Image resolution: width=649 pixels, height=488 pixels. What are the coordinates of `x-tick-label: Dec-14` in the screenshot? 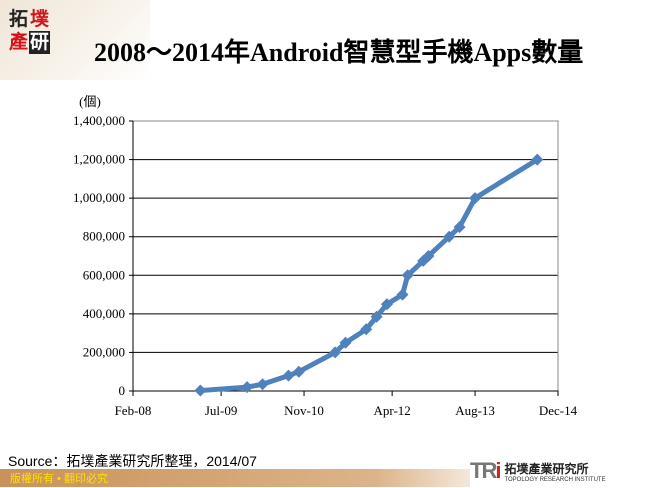 It's located at (558, 410).